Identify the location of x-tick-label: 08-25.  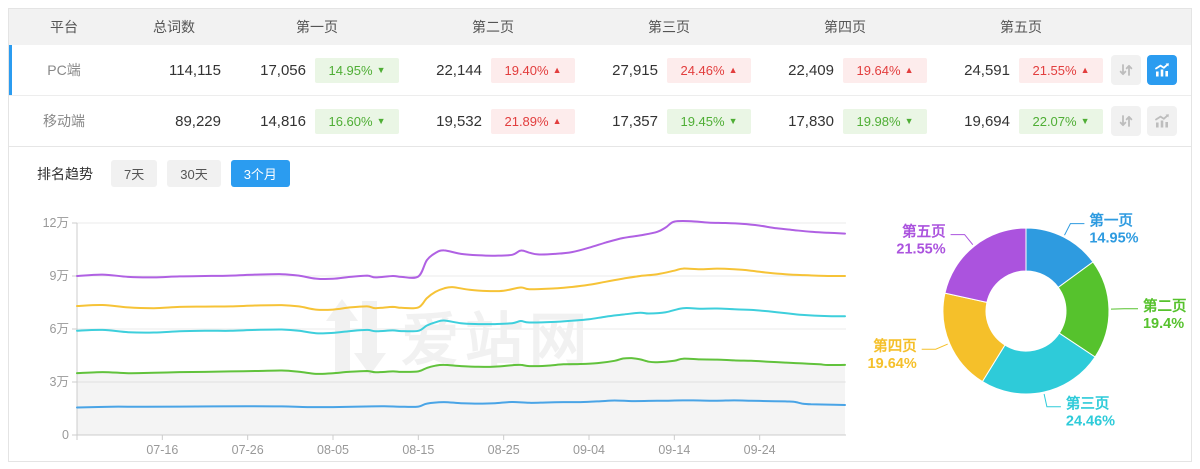
(504, 450).